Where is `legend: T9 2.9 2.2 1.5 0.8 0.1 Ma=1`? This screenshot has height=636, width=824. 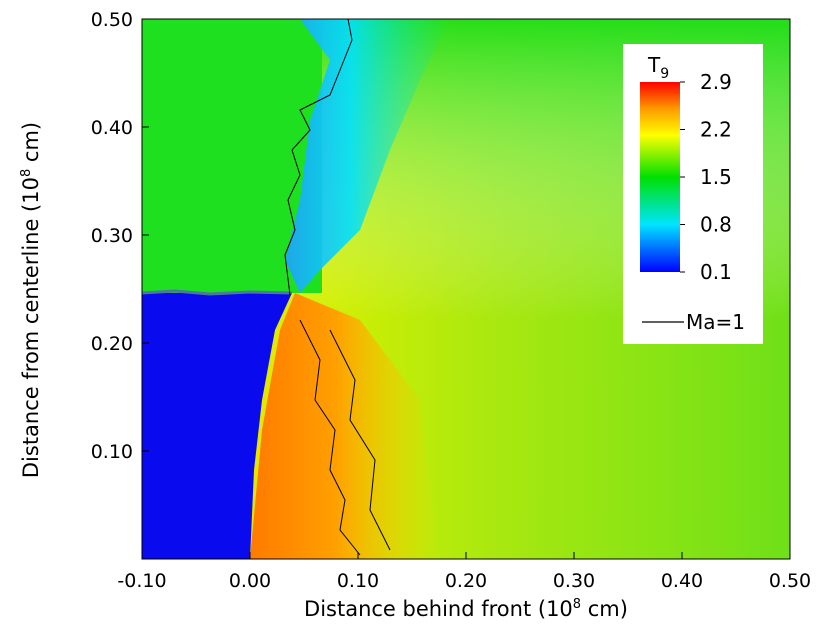
legend: T9 2.9 2.2 1.5 0.8 0.1 Ma=1 is located at coordinates (693, 194).